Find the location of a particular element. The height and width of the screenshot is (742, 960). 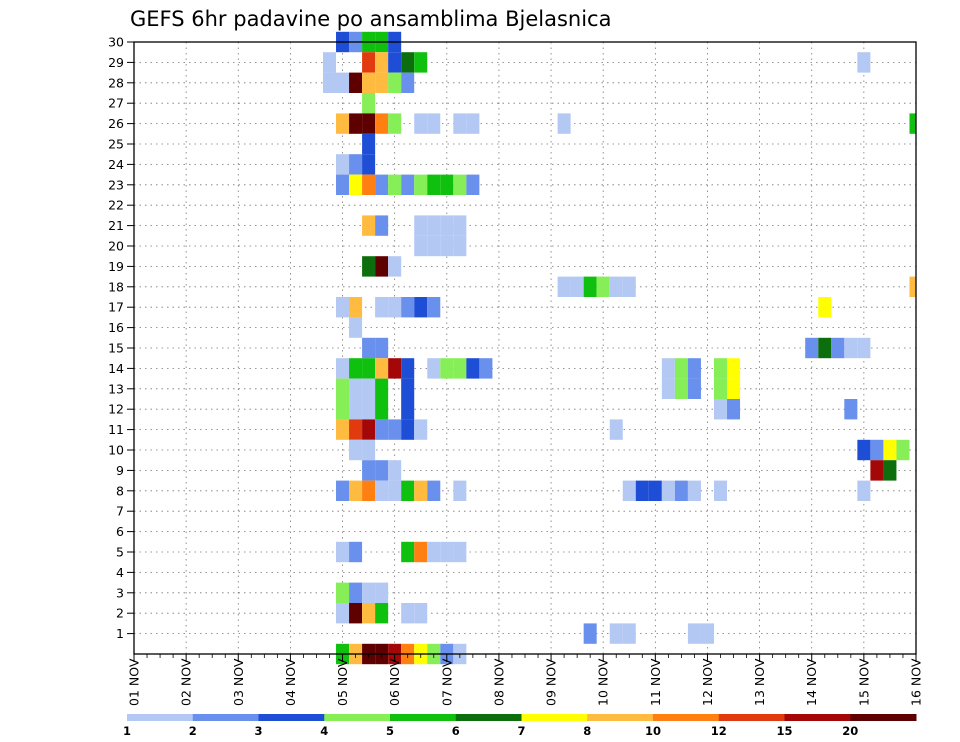

colorbar-label: 2 is located at coordinates (193, 731).